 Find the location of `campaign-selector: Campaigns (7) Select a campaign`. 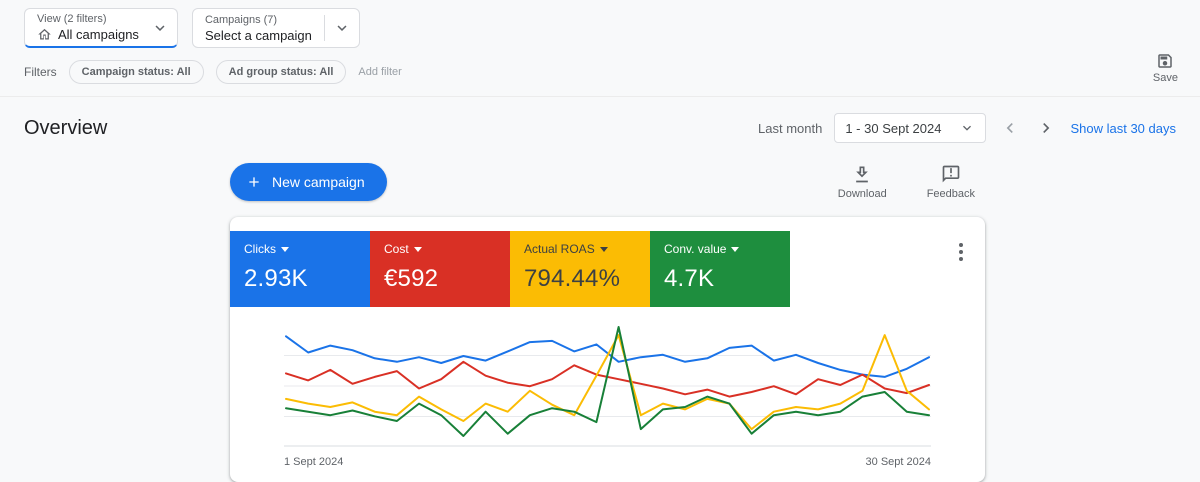

campaign-selector: Campaigns (7) Select a campaign is located at coordinates (275, 28).